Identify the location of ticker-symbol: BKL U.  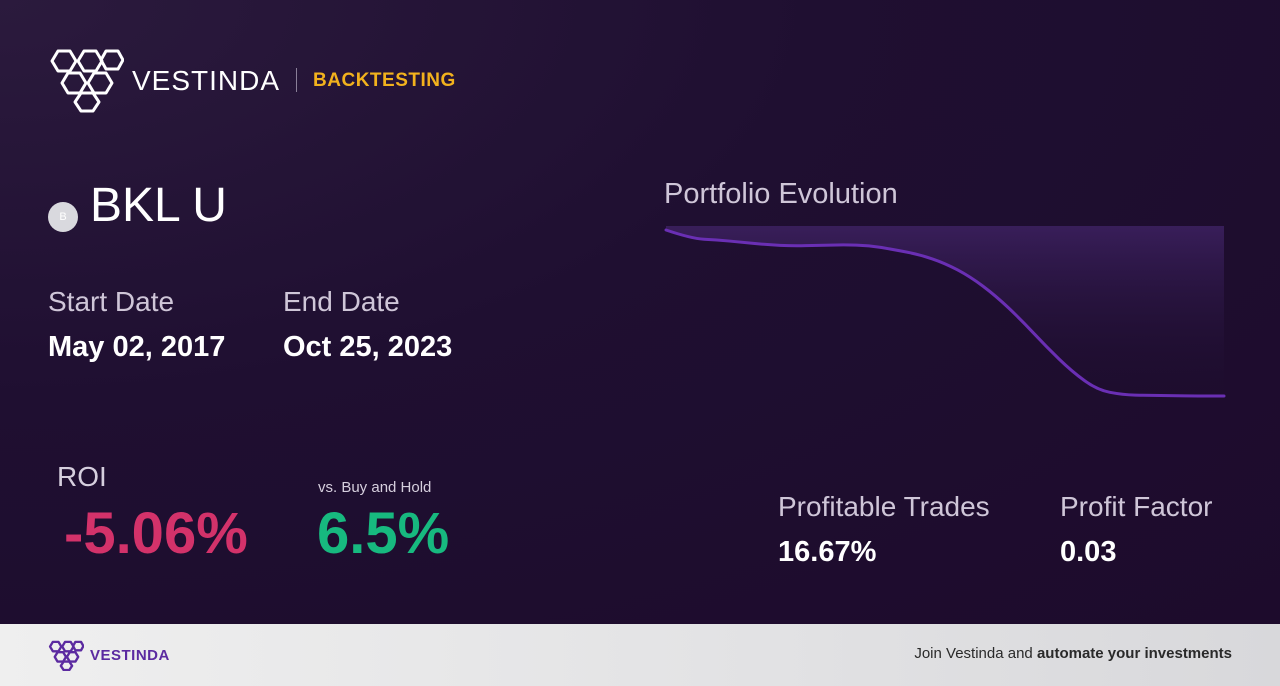
(158, 205).